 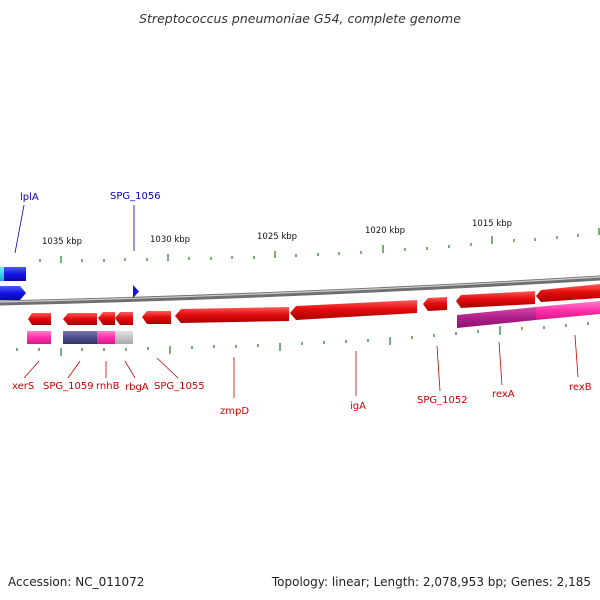 What do you see at coordinates (277, 237) in the screenshot?
I see `kbp-label: 1025 kbp` at bounding box center [277, 237].